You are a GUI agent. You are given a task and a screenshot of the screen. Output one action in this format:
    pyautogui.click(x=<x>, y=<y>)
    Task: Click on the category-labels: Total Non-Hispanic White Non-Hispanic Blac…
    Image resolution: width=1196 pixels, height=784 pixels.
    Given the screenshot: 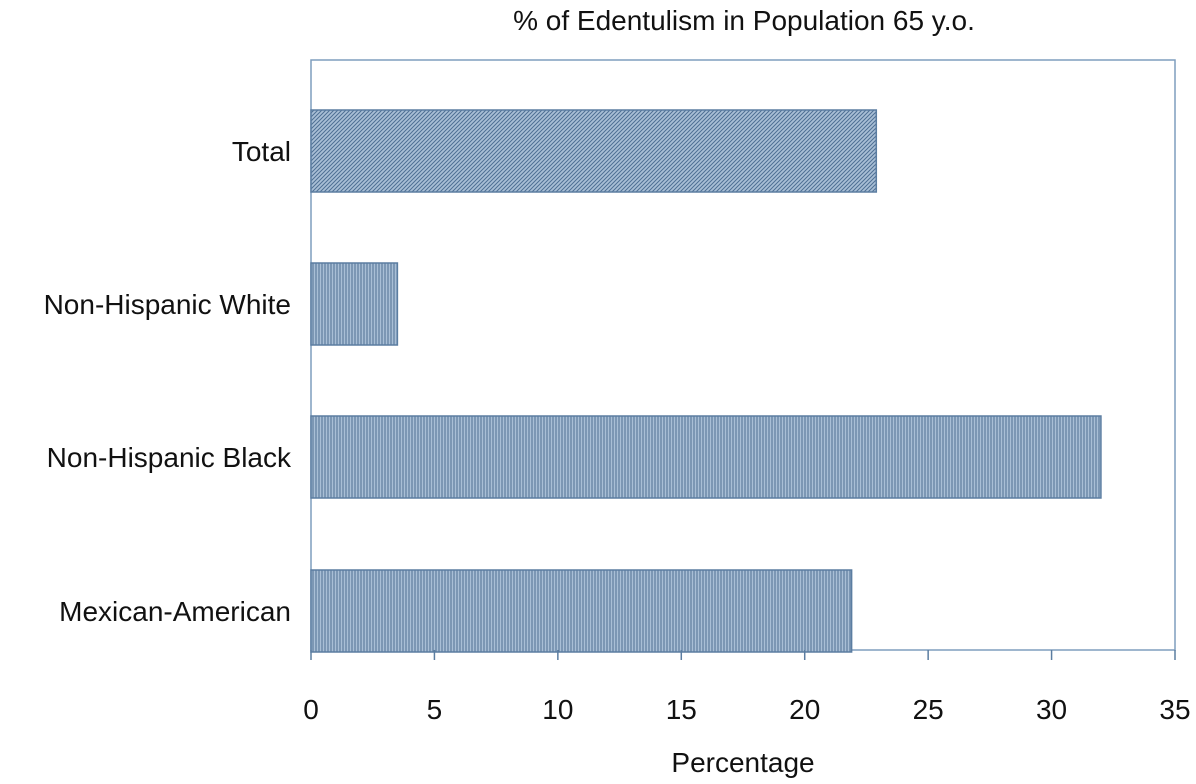 What is the action you would take?
    pyautogui.click(x=168, y=381)
    